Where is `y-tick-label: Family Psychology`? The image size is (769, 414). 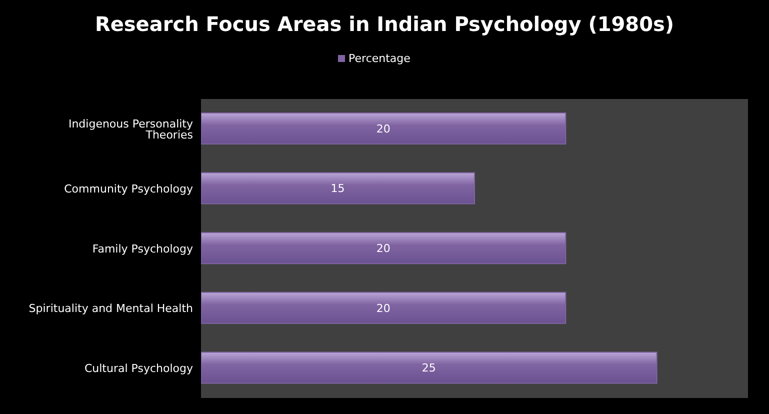 y-tick-label: Family Psychology is located at coordinates (143, 249).